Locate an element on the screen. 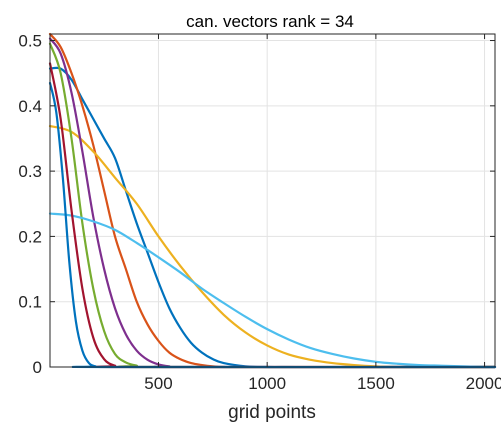 The width and height of the screenshot is (501, 425). y-tick-label: 0.5 is located at coordinates (30, 41).